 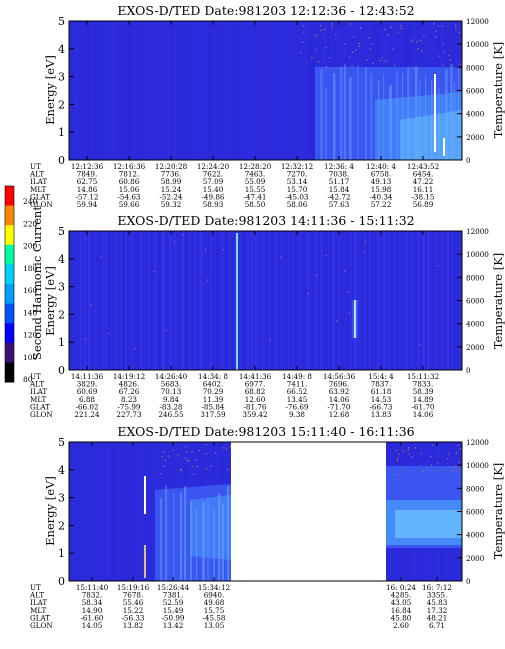 I want to click on colorbar-blocks, so click(x=9, y=284).